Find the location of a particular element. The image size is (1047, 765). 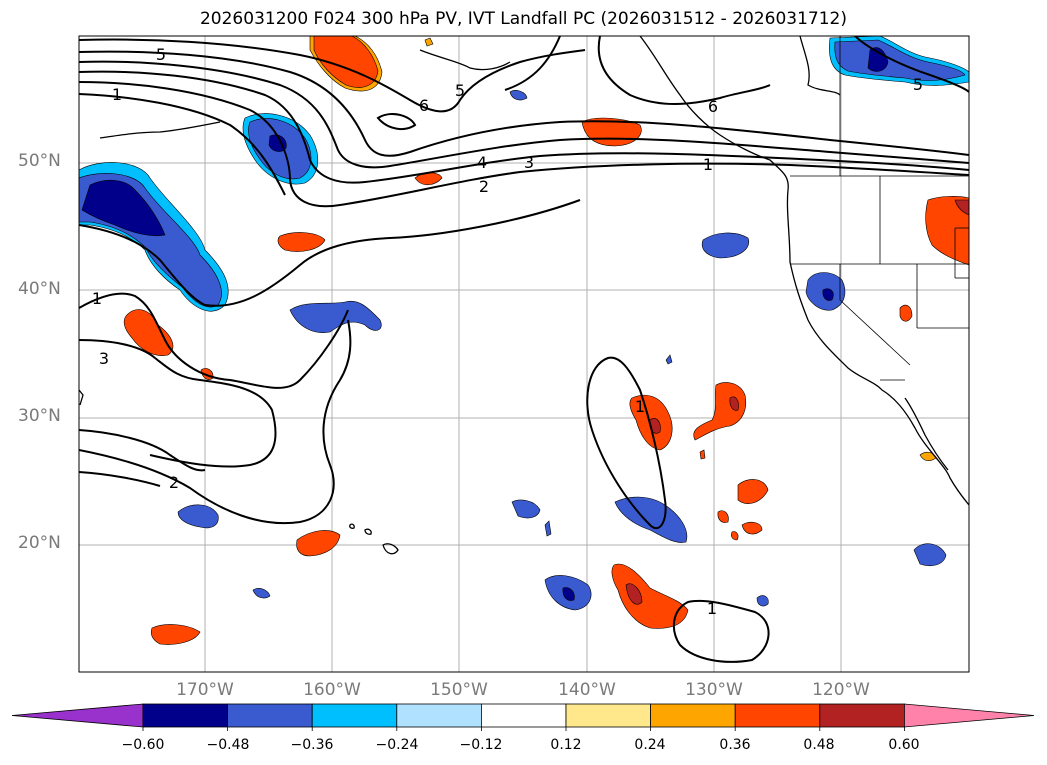

lon-label: 140°W is located at coordinates (587, 690).